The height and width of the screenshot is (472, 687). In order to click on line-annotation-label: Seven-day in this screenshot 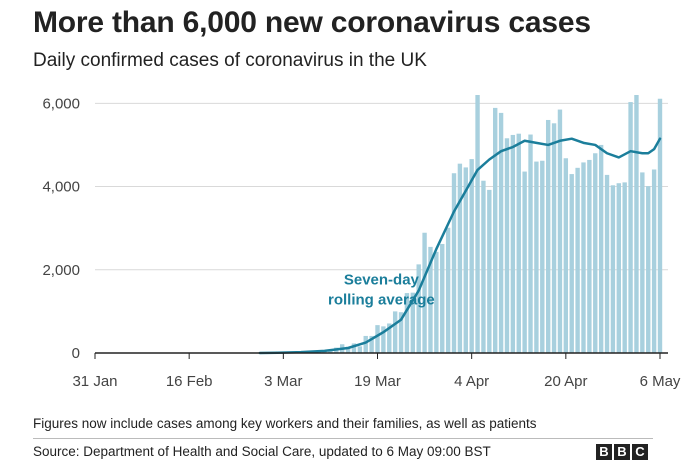, I will do `click(382, 279)`.